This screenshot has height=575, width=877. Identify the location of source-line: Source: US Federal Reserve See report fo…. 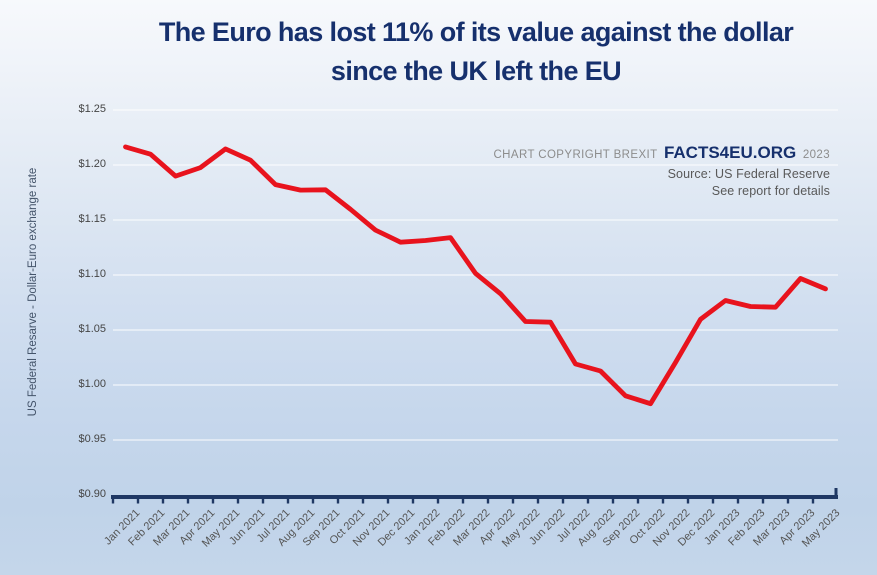
(661, 183).